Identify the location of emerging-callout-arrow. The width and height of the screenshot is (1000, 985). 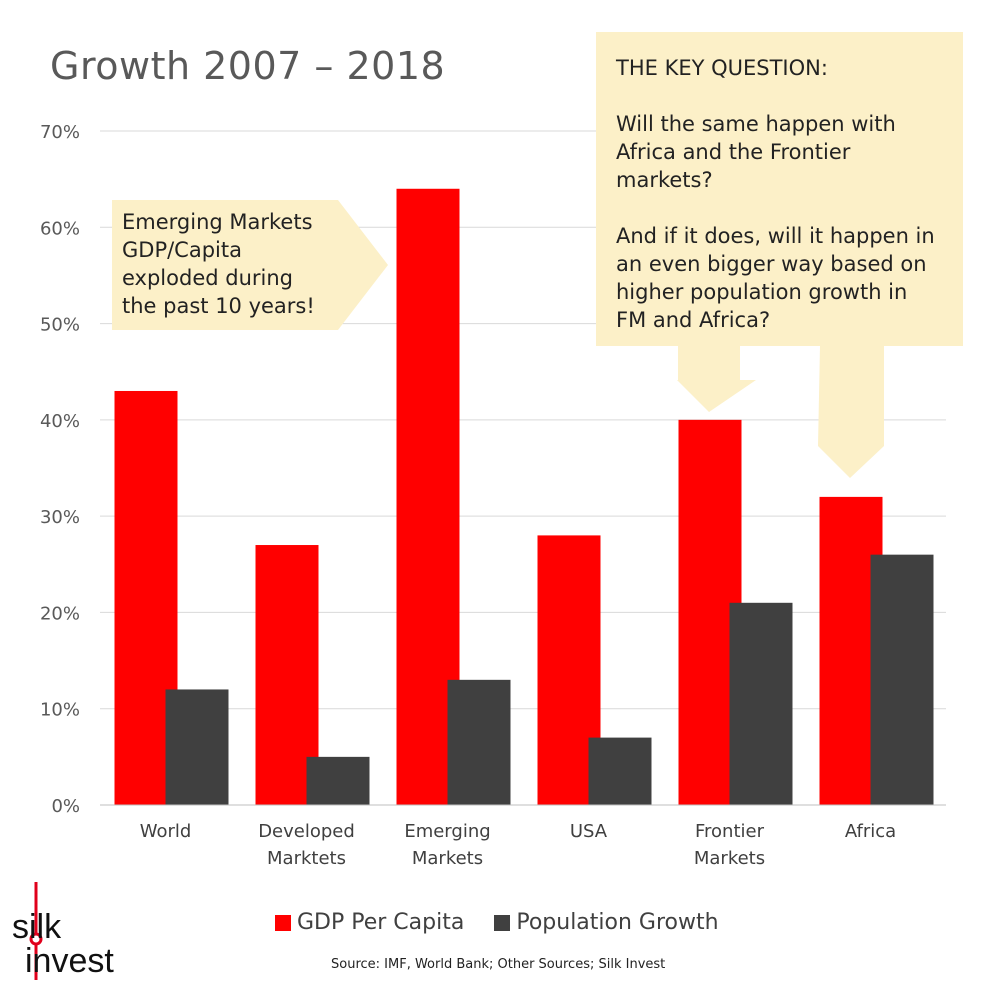
(363, 265).